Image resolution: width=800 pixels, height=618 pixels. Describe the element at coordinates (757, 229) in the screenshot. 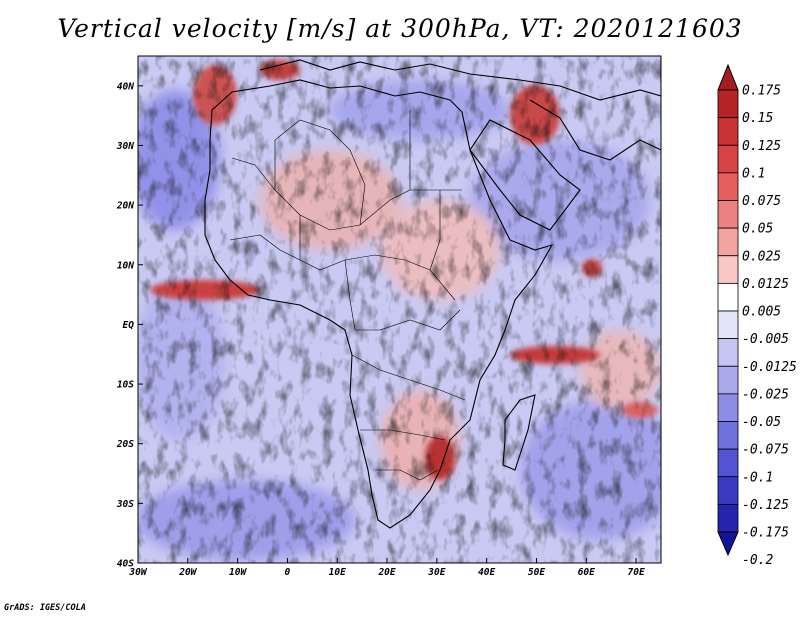

I see `colorbar-label: 0.05` at that location.